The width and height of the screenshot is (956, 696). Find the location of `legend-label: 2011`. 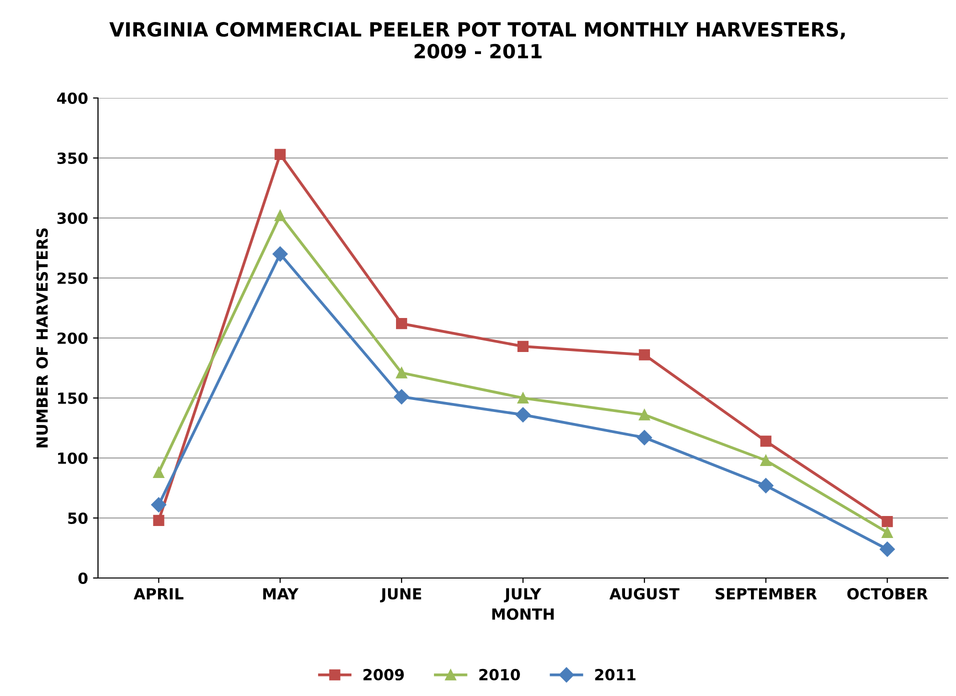

legend-label: 2011 is located at coordinates (615, 674).